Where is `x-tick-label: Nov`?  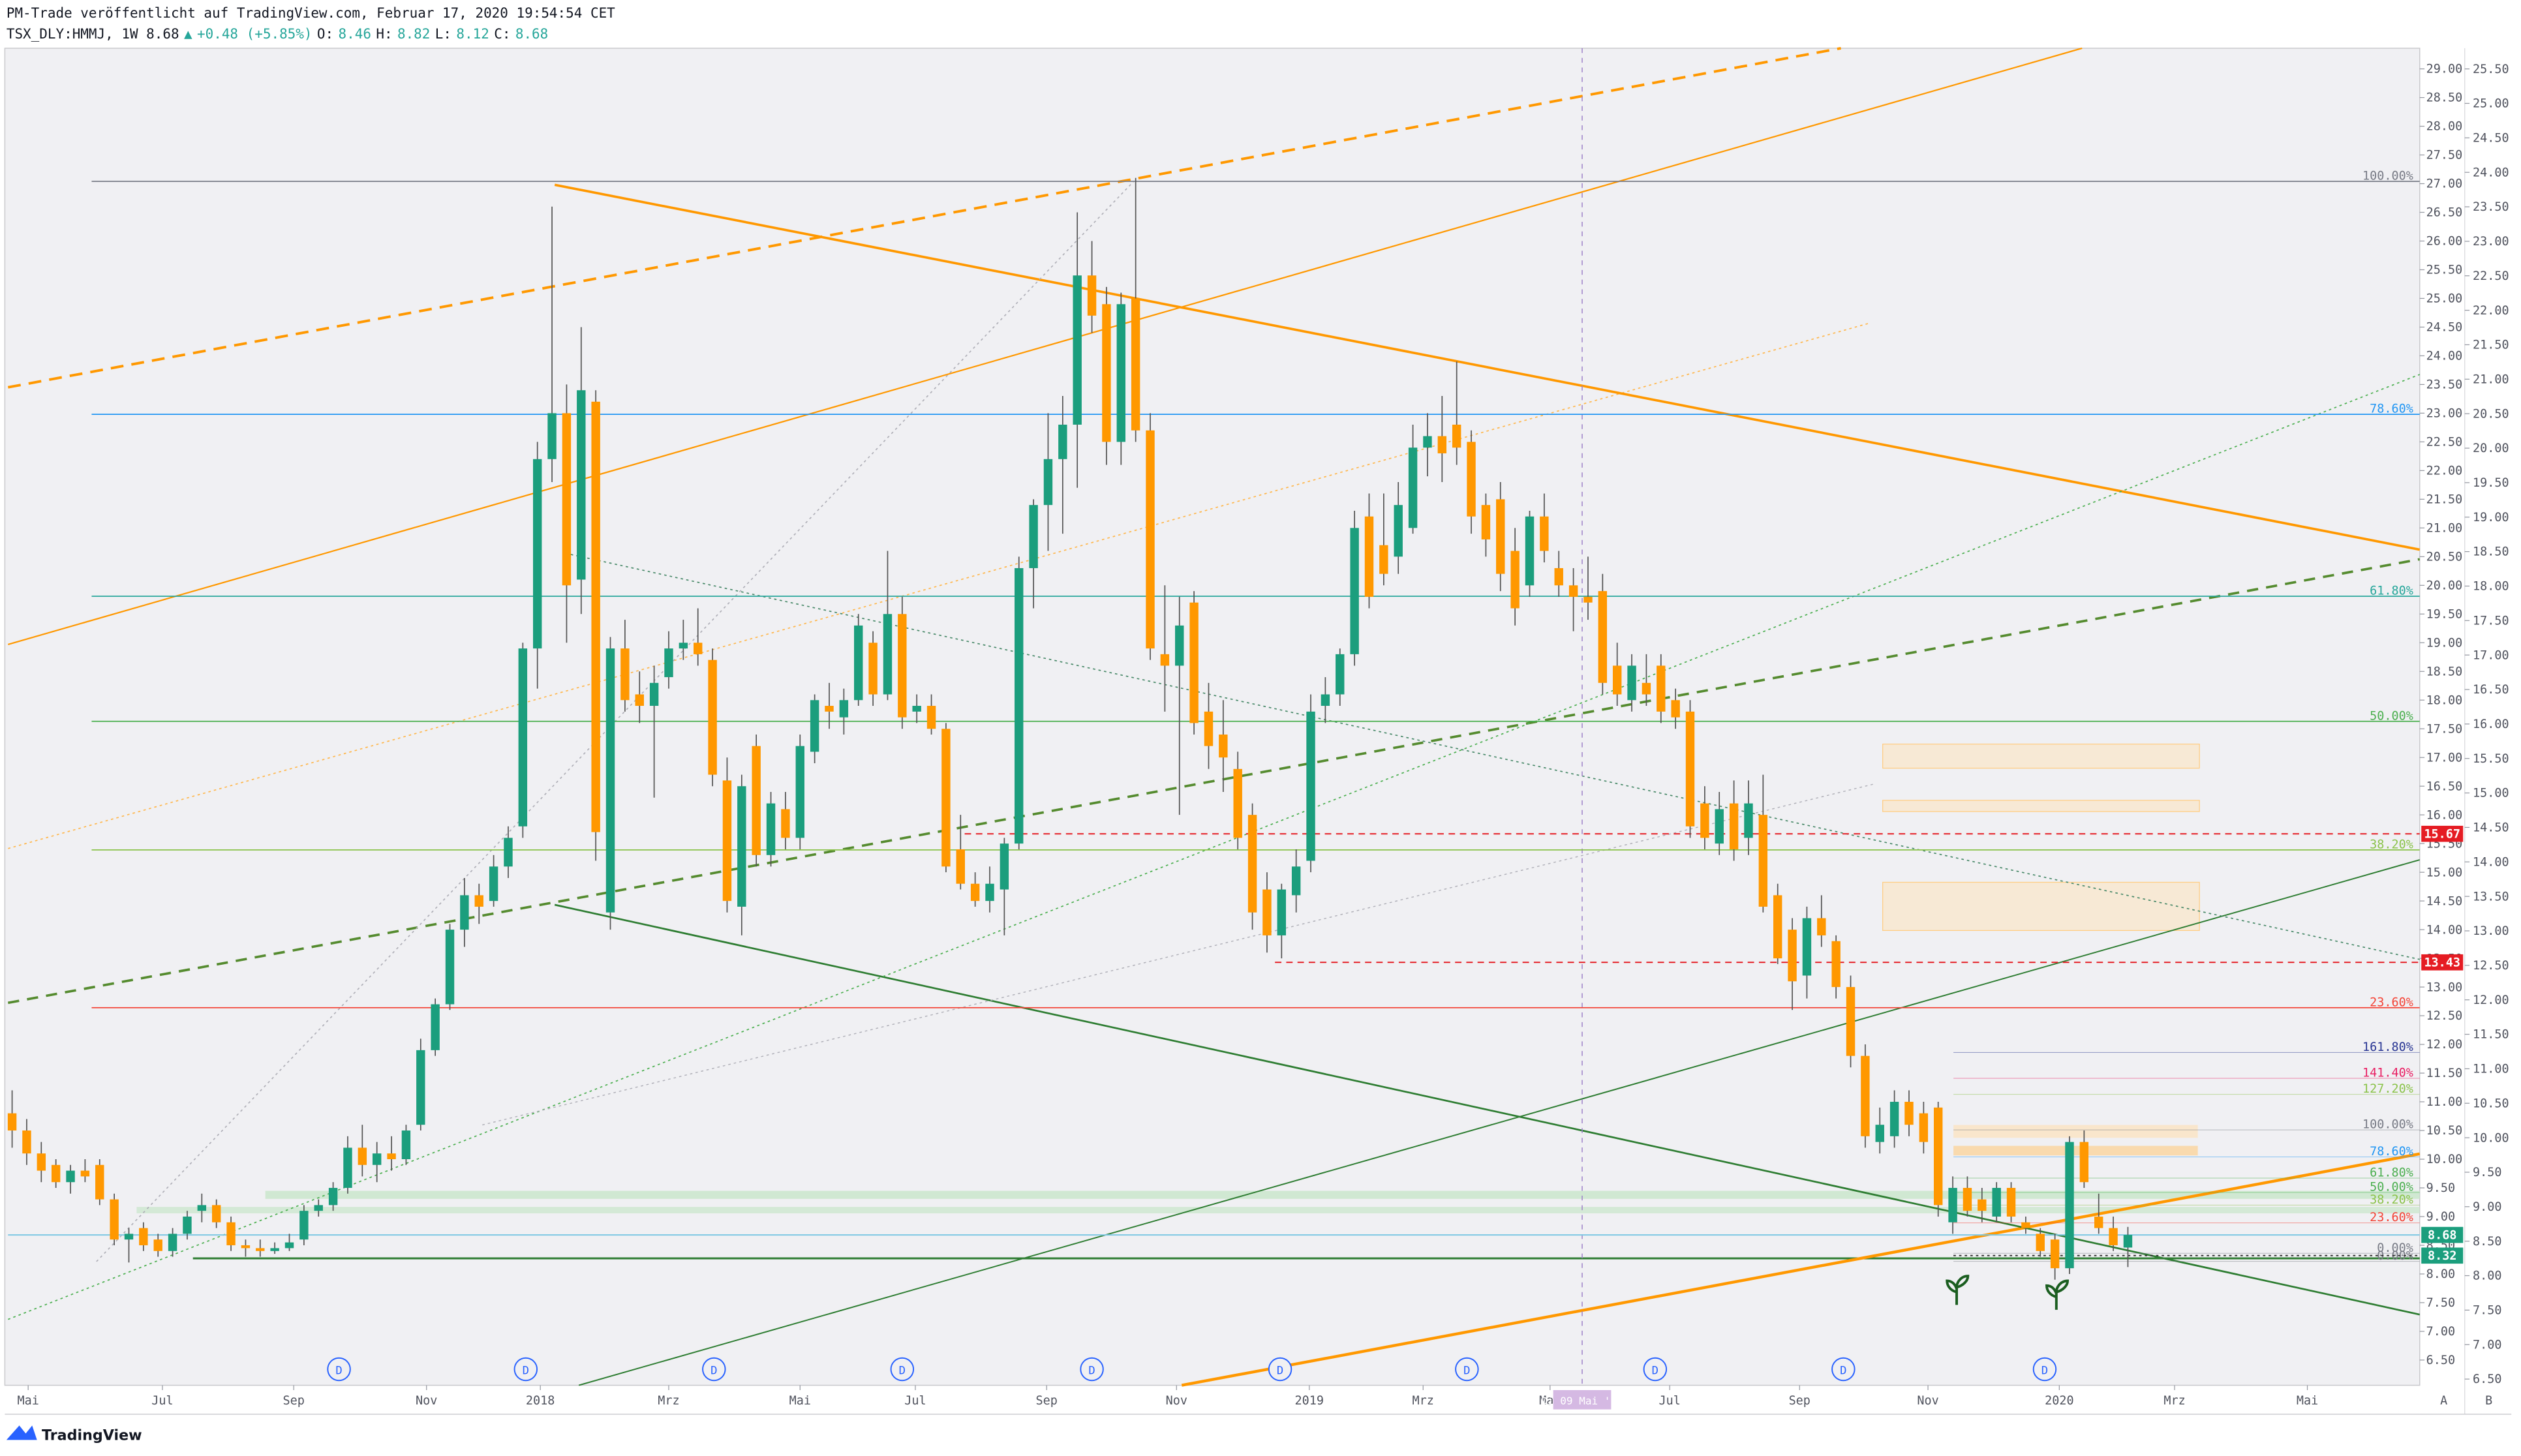 x-tick-label: Nov is located at coordinates (1927, 1401).